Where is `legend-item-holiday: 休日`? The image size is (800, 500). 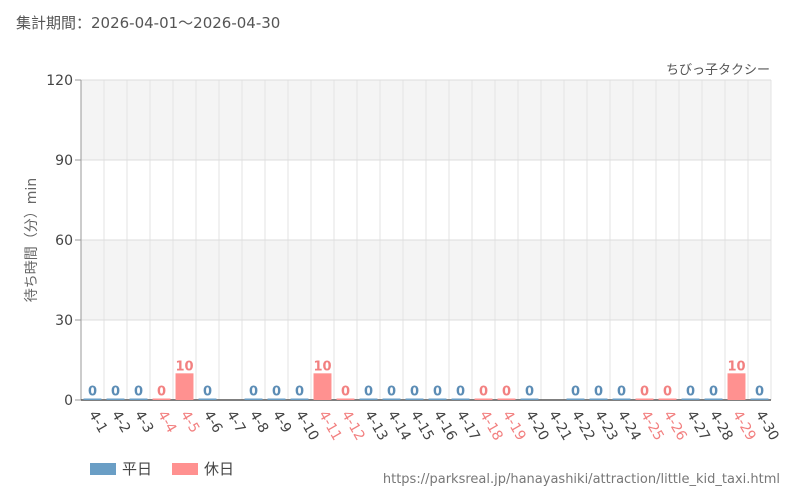 legend-item-holiday: 休日 is located at coordinates (203, 468).